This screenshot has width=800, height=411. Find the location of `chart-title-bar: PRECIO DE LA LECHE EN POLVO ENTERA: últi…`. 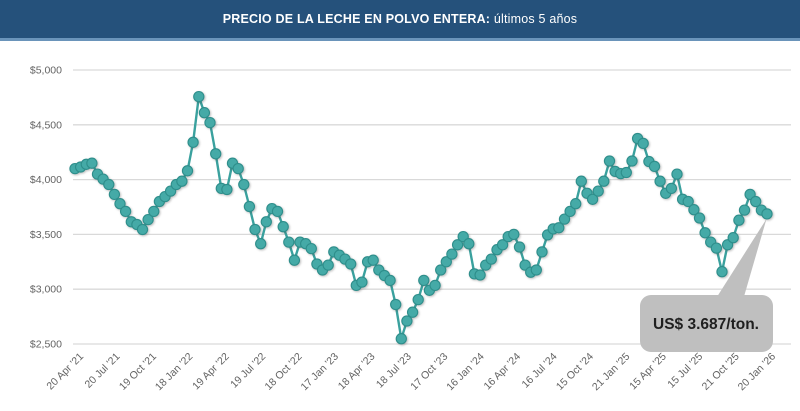

chart-title-bar: PRECIO DE LA LECHE EN POLVO ENTERA: últi… is located at coordinates (400, 20).